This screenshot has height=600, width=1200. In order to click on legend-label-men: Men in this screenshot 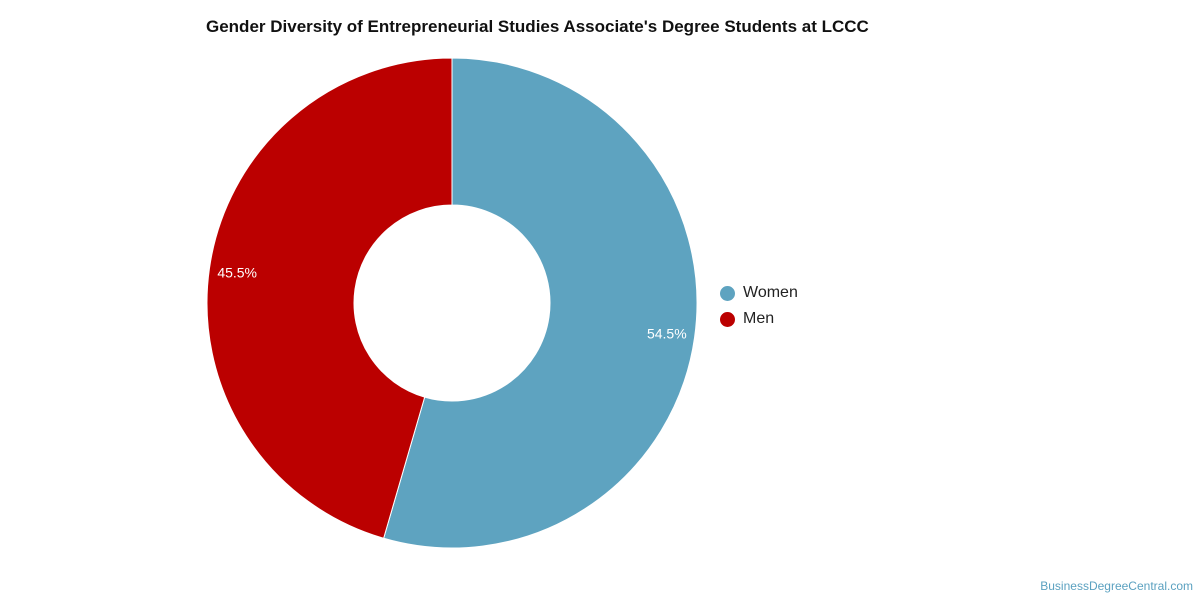, I will do `click(759, 318)`.